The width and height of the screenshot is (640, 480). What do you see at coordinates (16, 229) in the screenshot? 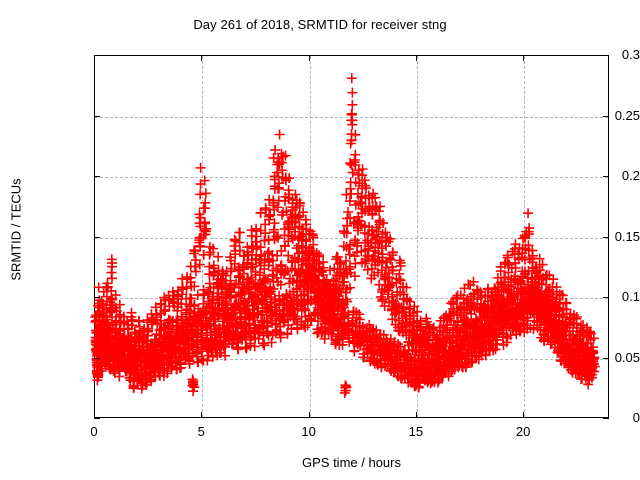
I see `y-axis-label: SRMTID / TECUs` at bounding box center [16, 229].